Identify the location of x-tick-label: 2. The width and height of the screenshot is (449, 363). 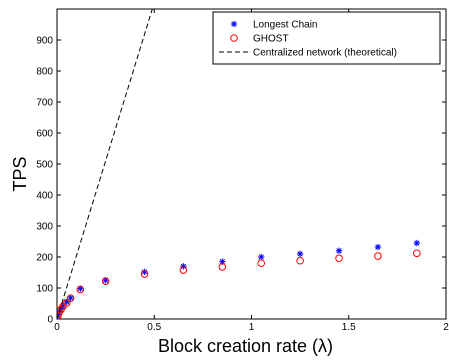
(446, 327).